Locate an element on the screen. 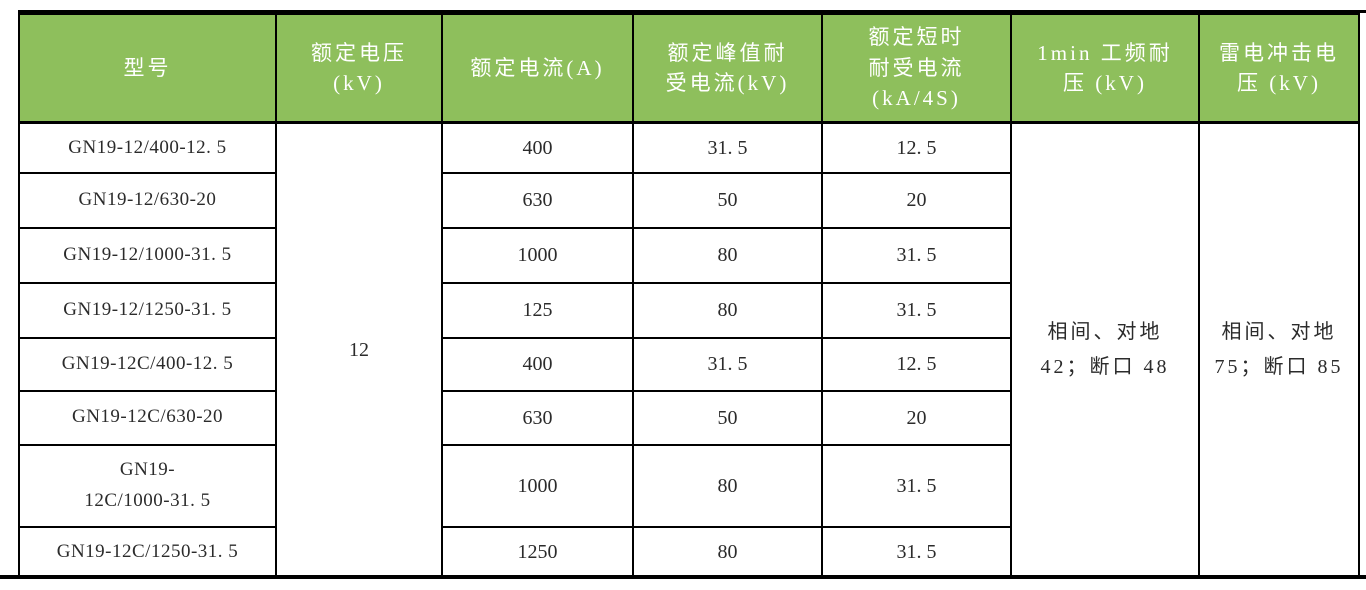 Image resolution: width=1366 pixels, height=590 pixels. table-row: GN19-12C/1250-31. 5 1250 80 31. 5 is located at coordinates (688, 552).